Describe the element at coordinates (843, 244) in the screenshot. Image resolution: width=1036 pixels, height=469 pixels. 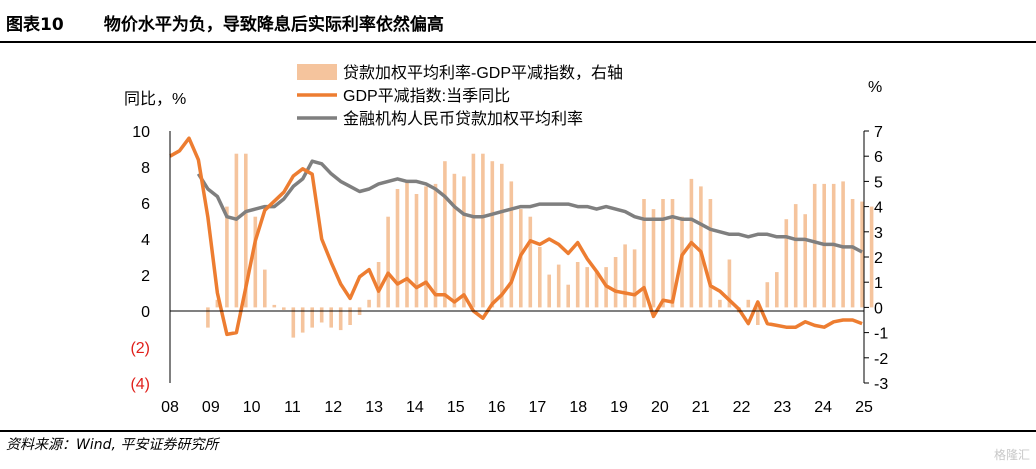
I see `bar-2025.75` at that location.